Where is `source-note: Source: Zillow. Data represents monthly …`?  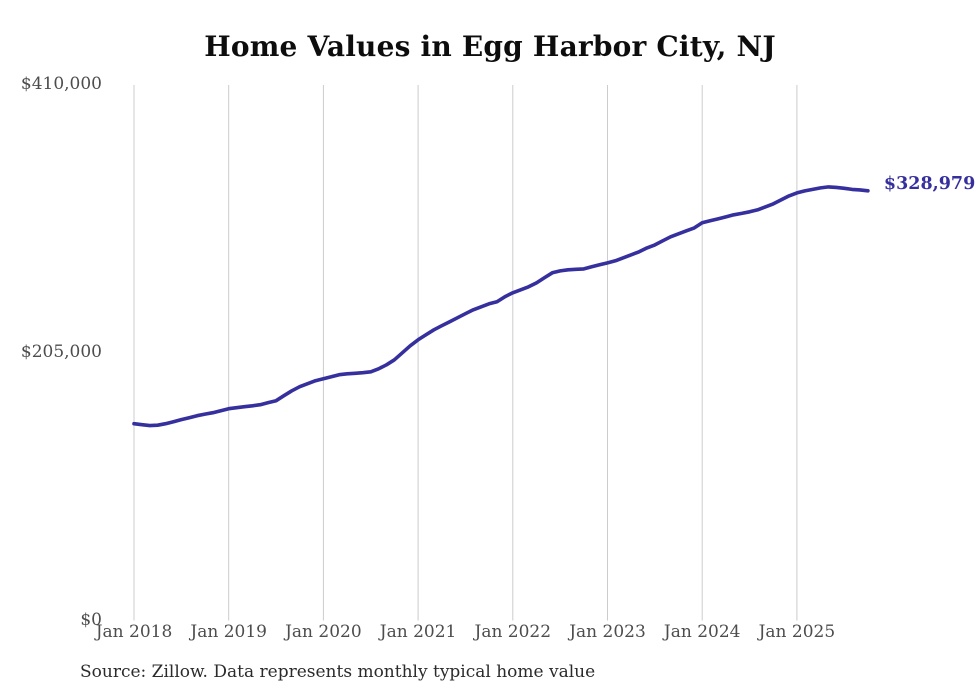 source-note: Source: Zillow. Data represents monthly … is located at coordinates (338, 672).